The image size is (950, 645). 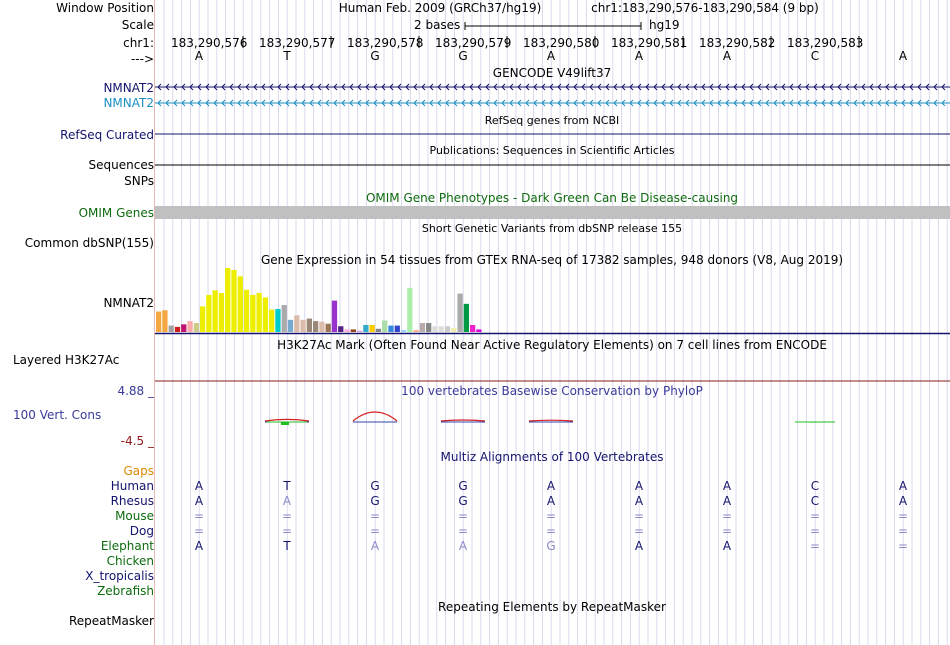 What do you see at coordinates (132, 486) in the screenshot?
I see `species-label: Human` at bounding box center [132, 486].